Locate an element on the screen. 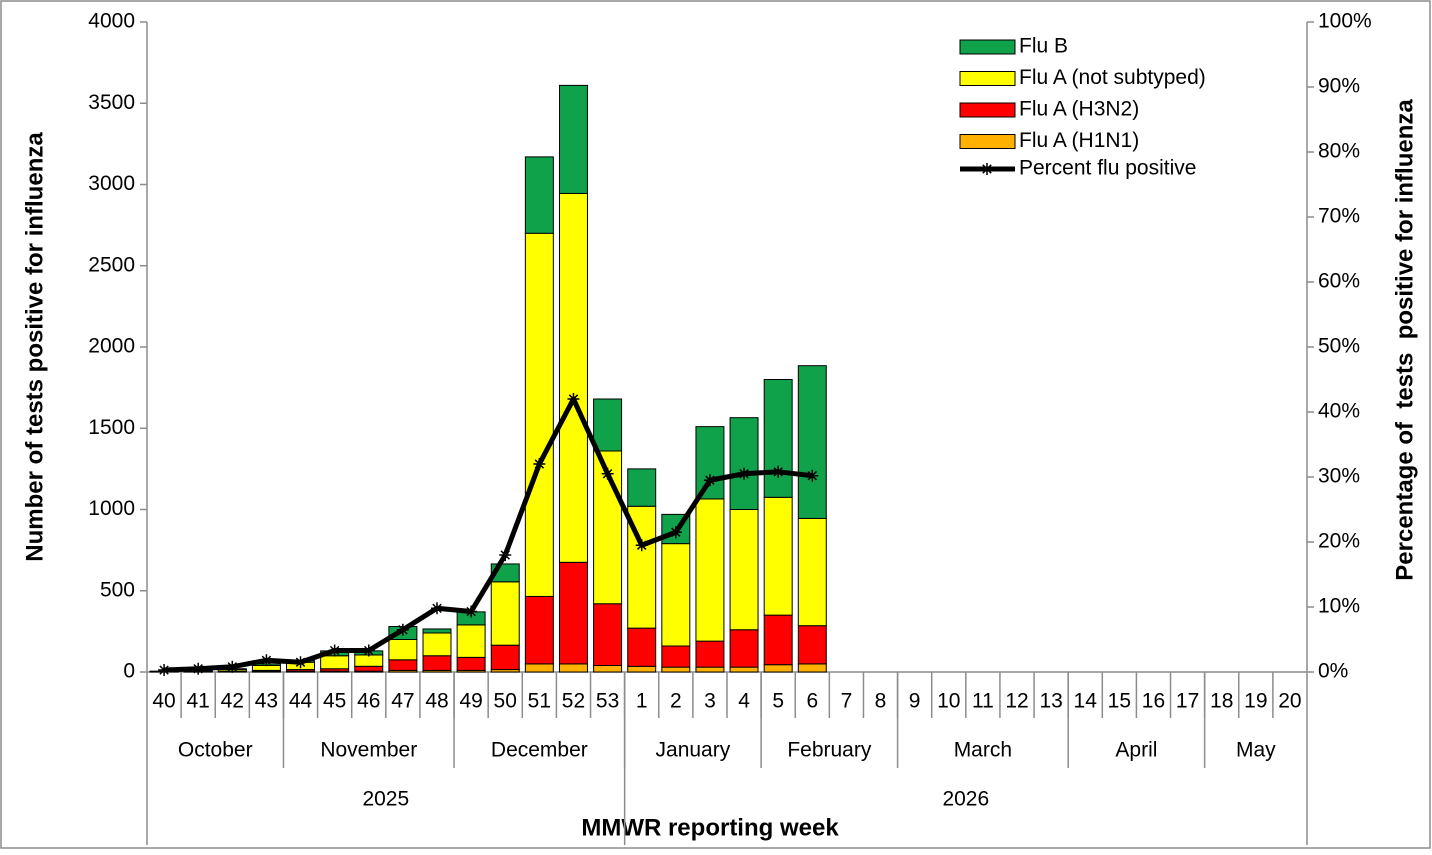  x-tick-label: 42 is located at coordinates (232, 701).